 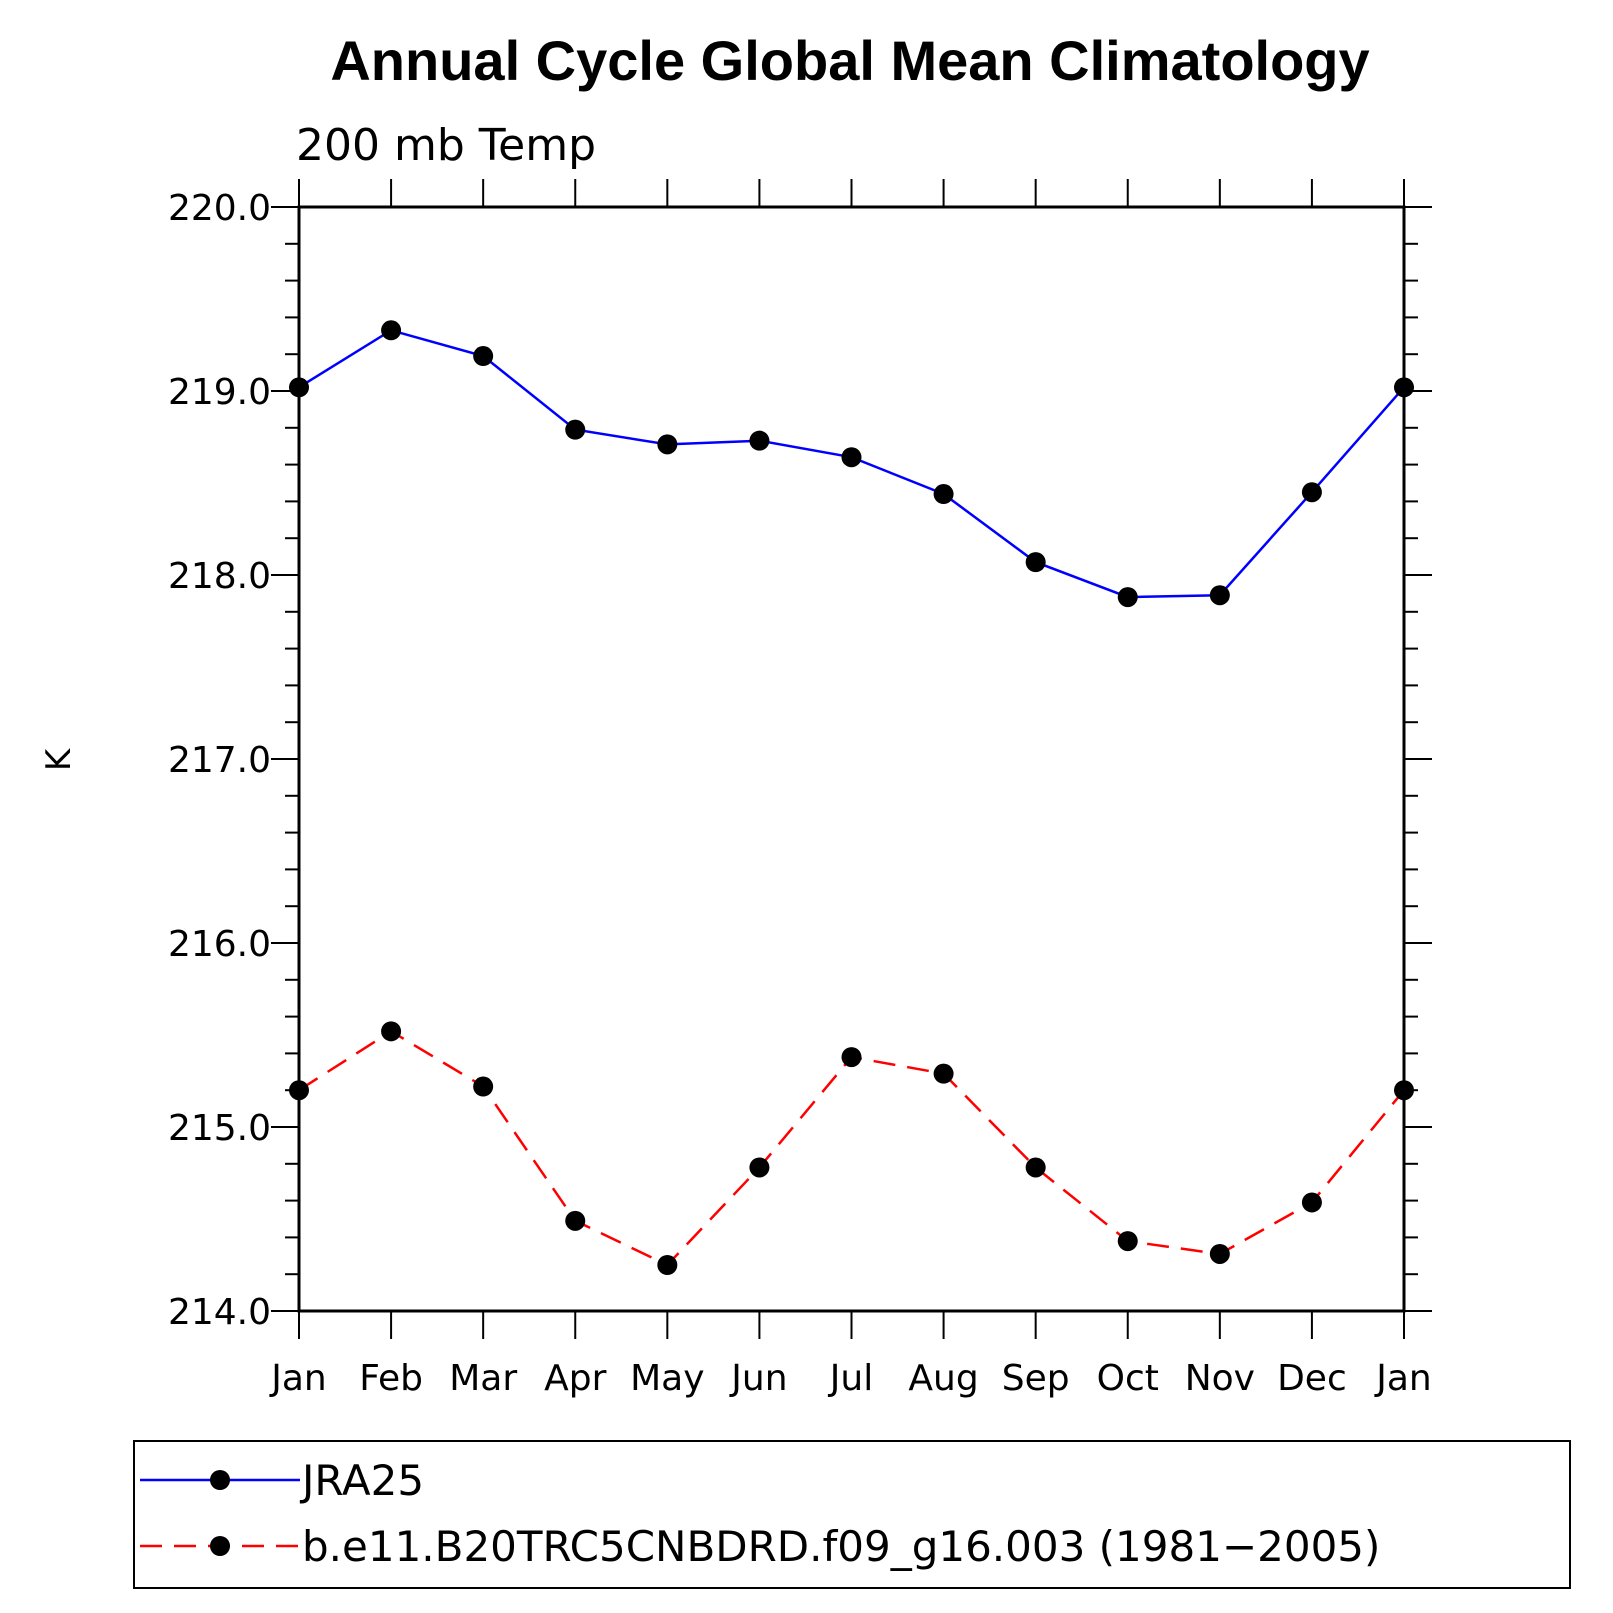 I want to click on x-tick-label: Apr, so click(x=575, y=1378).